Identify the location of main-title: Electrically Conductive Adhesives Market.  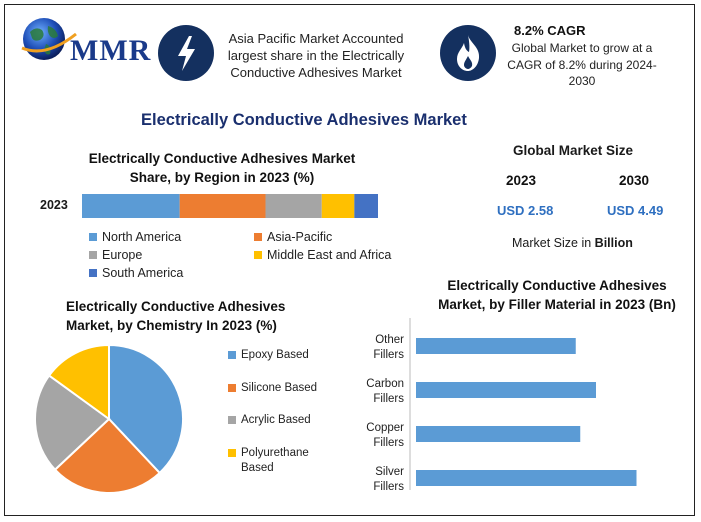
(304, 120).